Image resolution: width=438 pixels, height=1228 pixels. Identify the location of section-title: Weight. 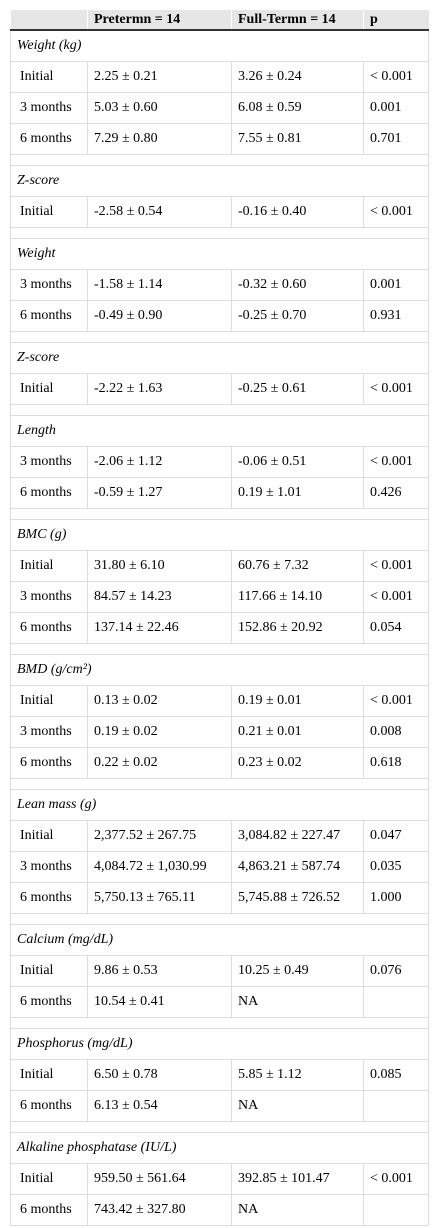
(219, 254).